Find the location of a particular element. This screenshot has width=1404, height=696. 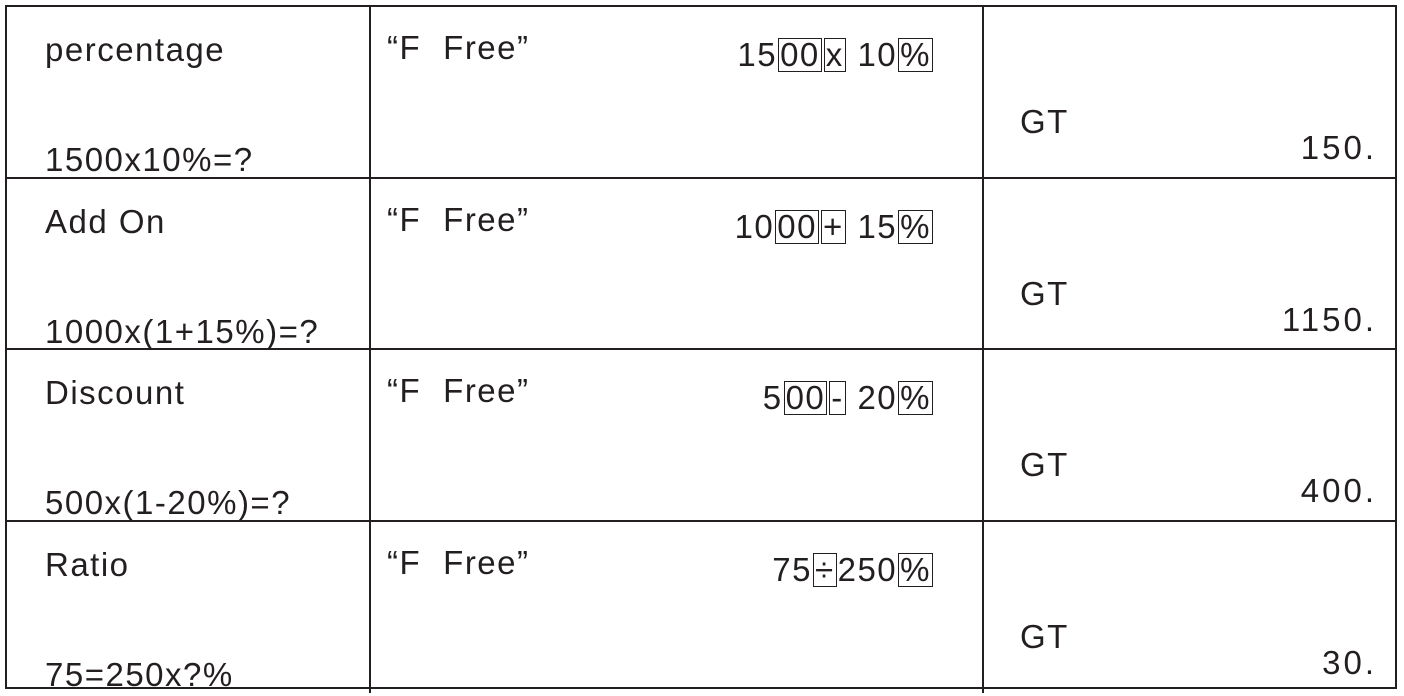

example-cell: Add On 1000x(1+15%)=? is located at coordinates (189, 264).